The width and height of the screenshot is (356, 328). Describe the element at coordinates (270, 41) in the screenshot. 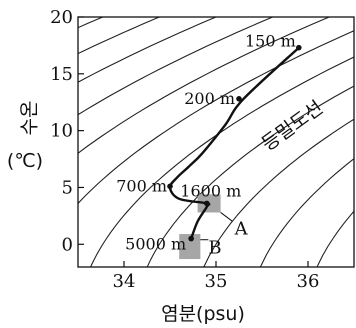

I see `depth-label: 150 m` at that location.